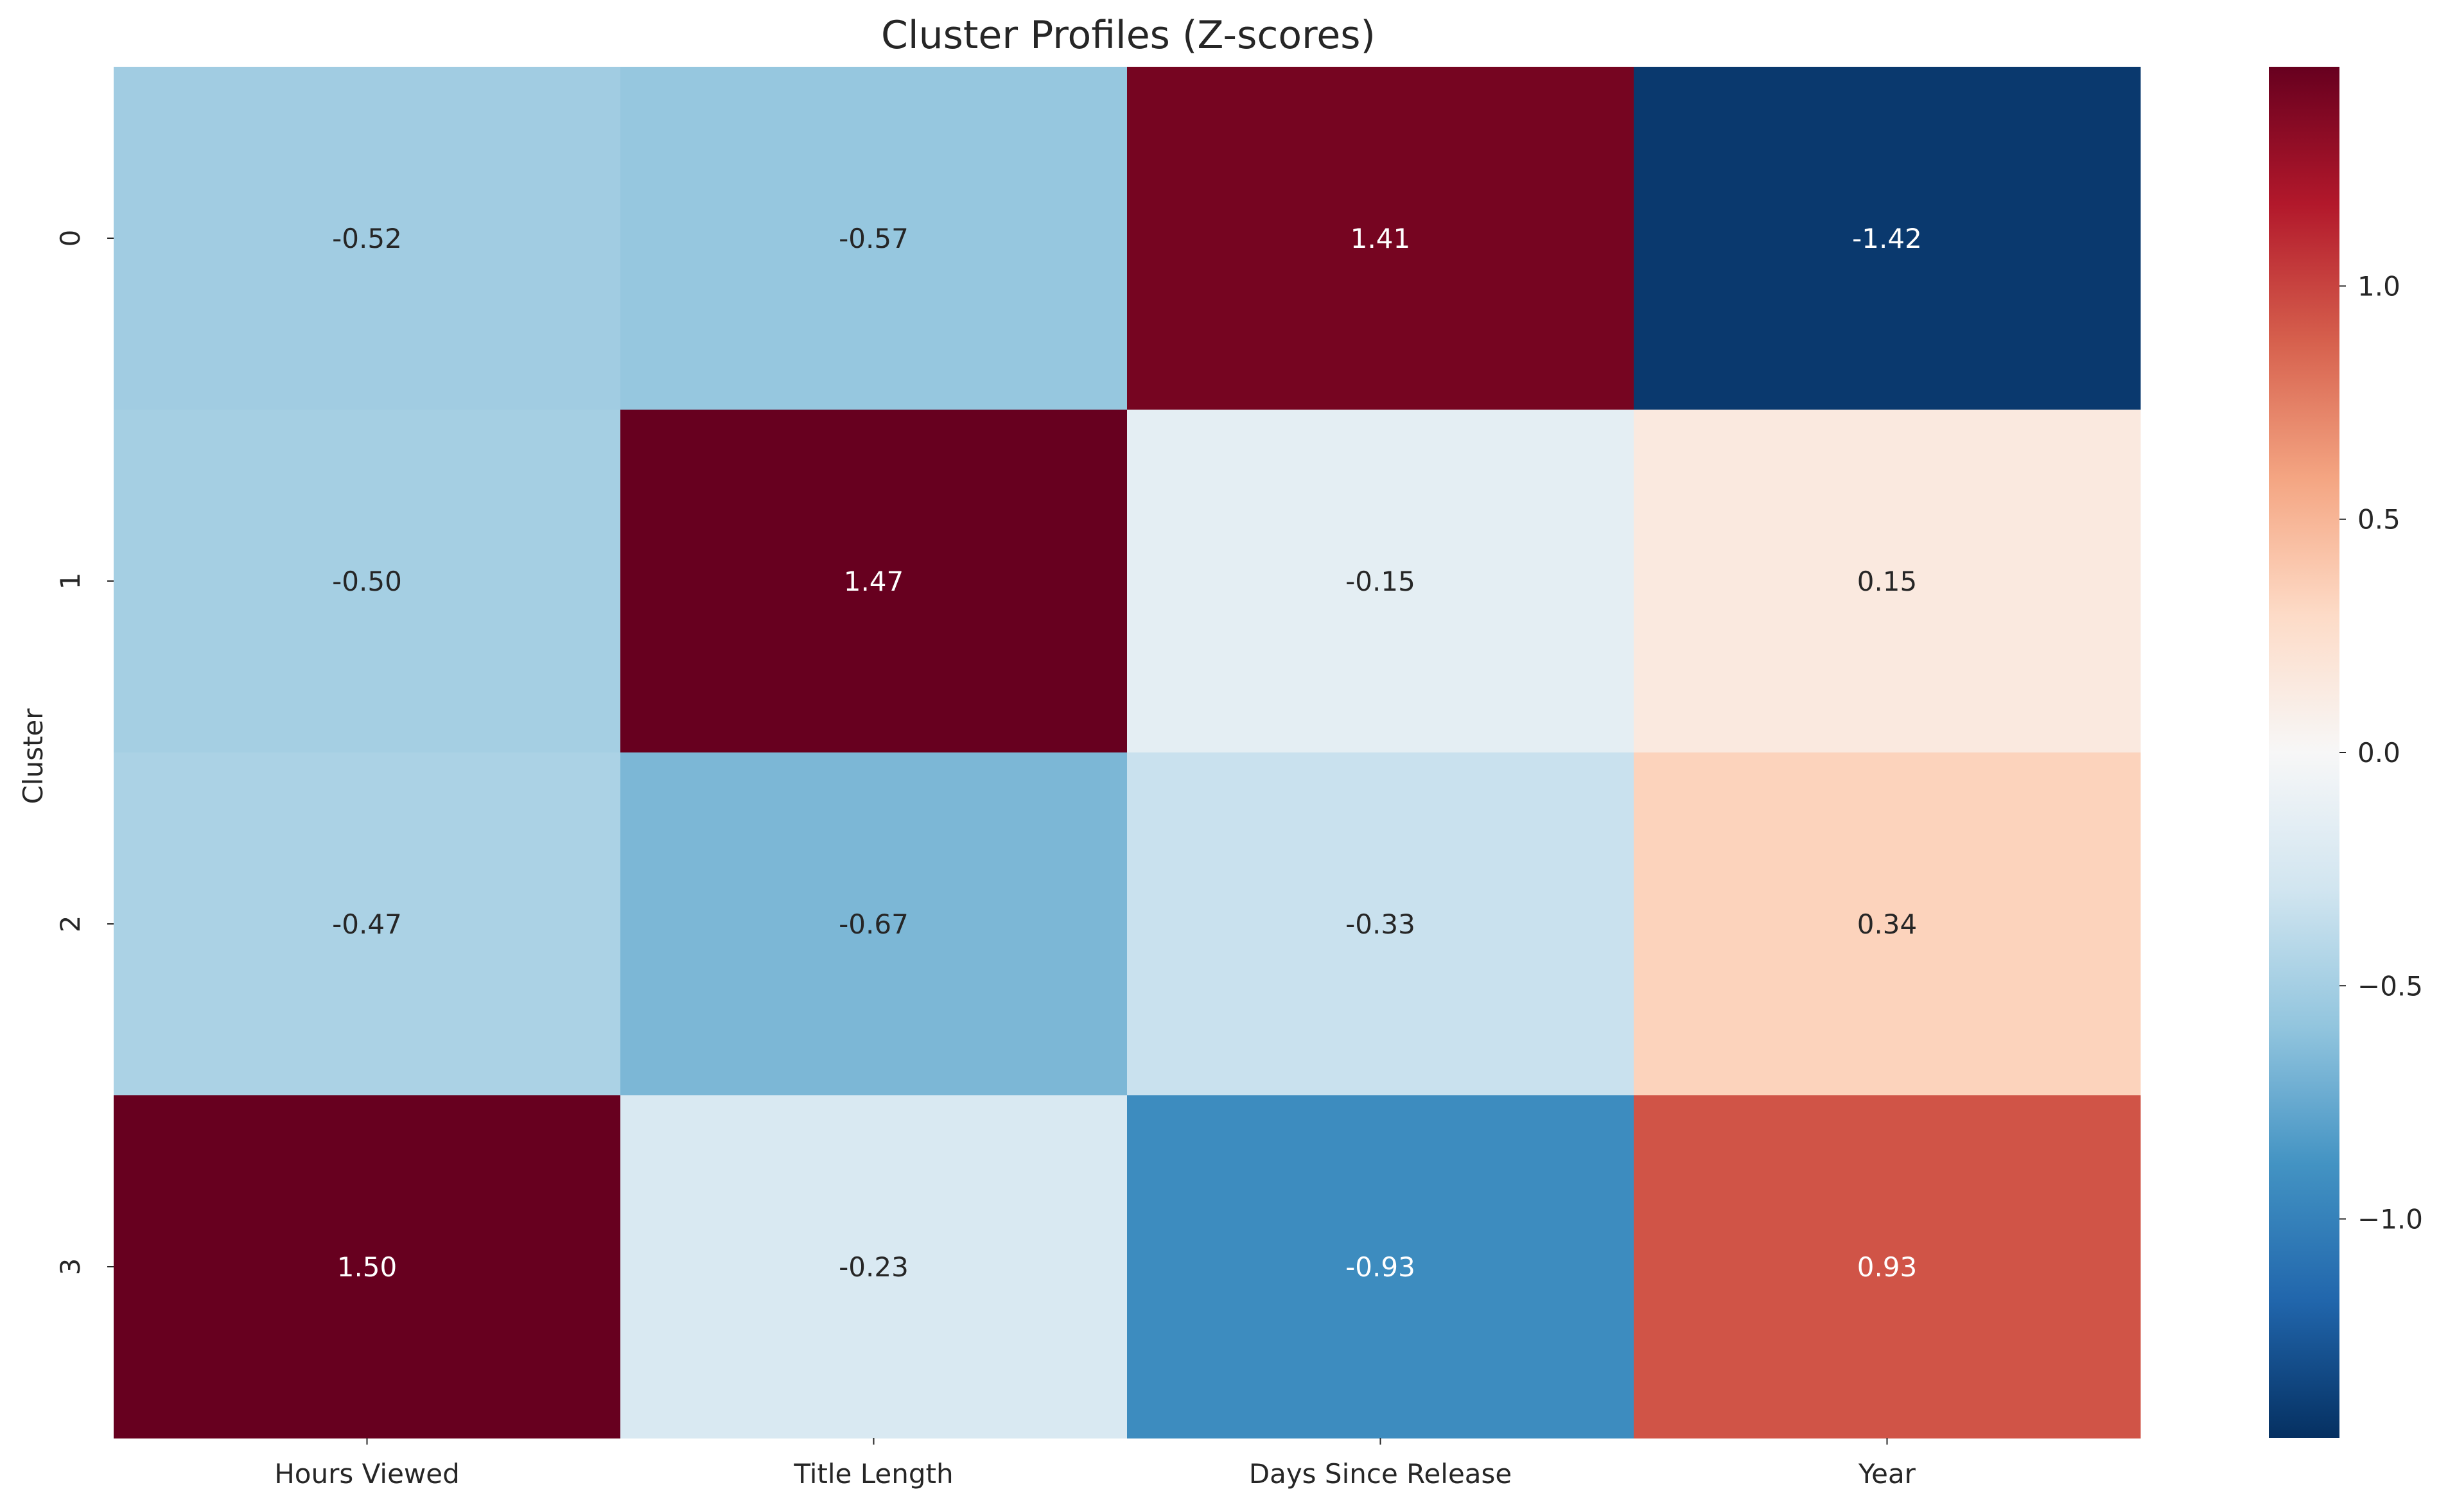 Image resolution: width=2439 pixels, height=1512 pixels. What do you see at coordinates (70, 581) in the screenshot?
I see `y-tick-label: 1` at bounding box center [70, 581].